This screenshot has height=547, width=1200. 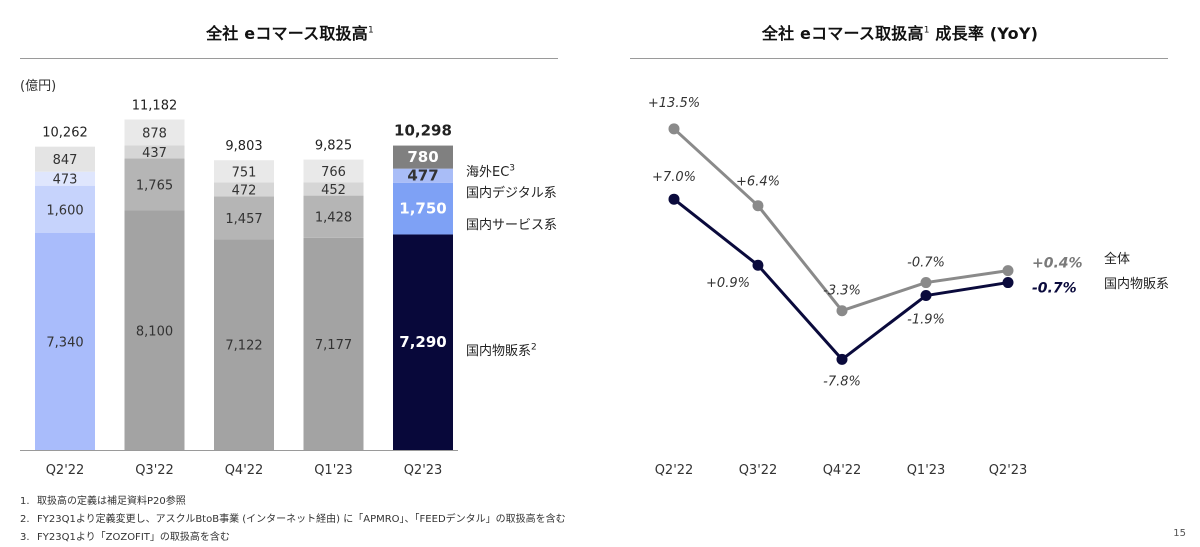 I want to click on x-tick-label-4: Q2'23, so click(x=423, y=470).